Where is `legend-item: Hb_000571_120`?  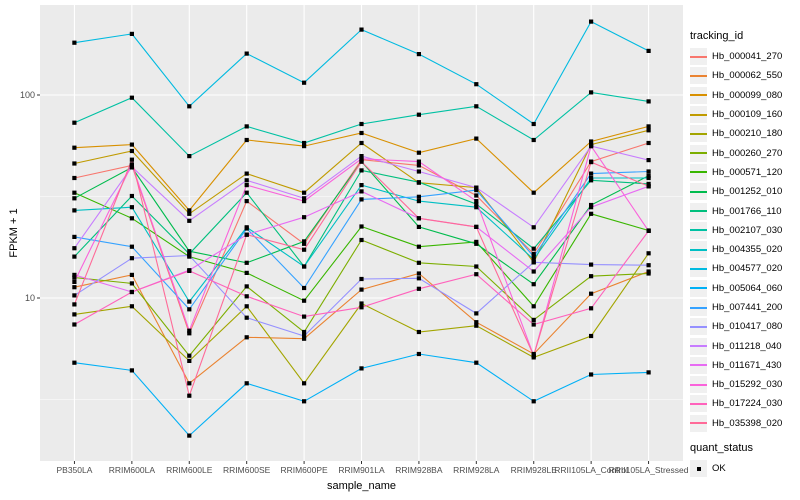
legend-item: Hb_000571_120 is located at coordinates (744, 172).